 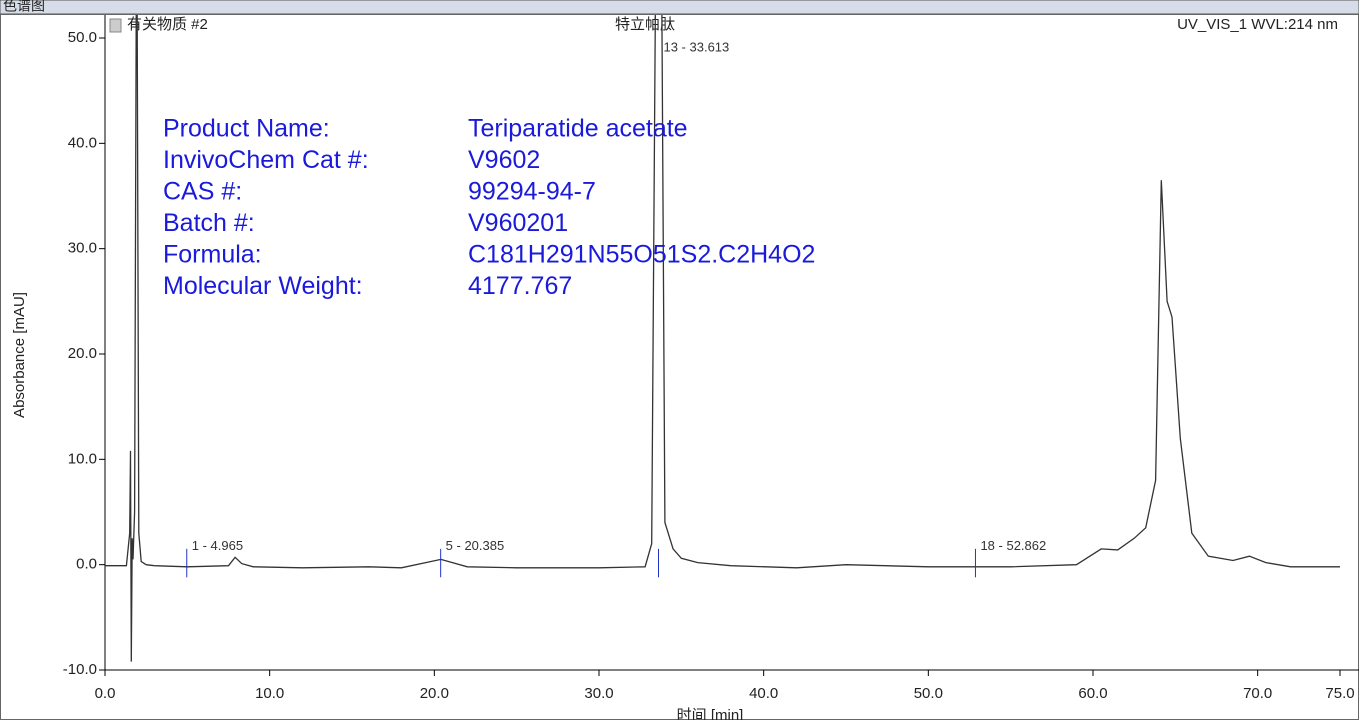 What do you see at coordinates (763, 693) in the screenshot?
I see `x-tick-label: 40.0` at bounding box center [763, 693].